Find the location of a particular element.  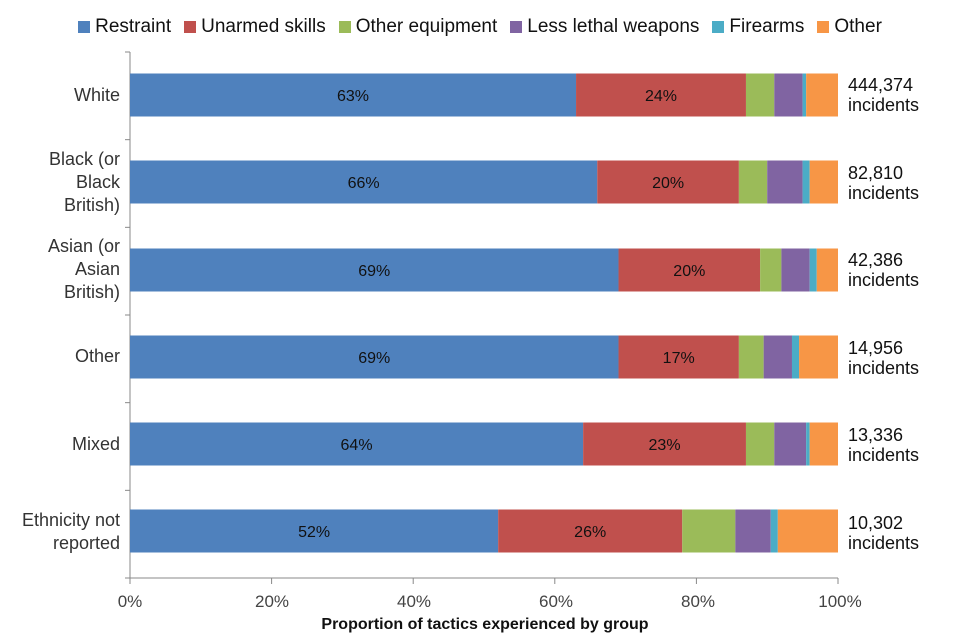

bar-other-unarmed-skills is located at coordinates (678, 357).